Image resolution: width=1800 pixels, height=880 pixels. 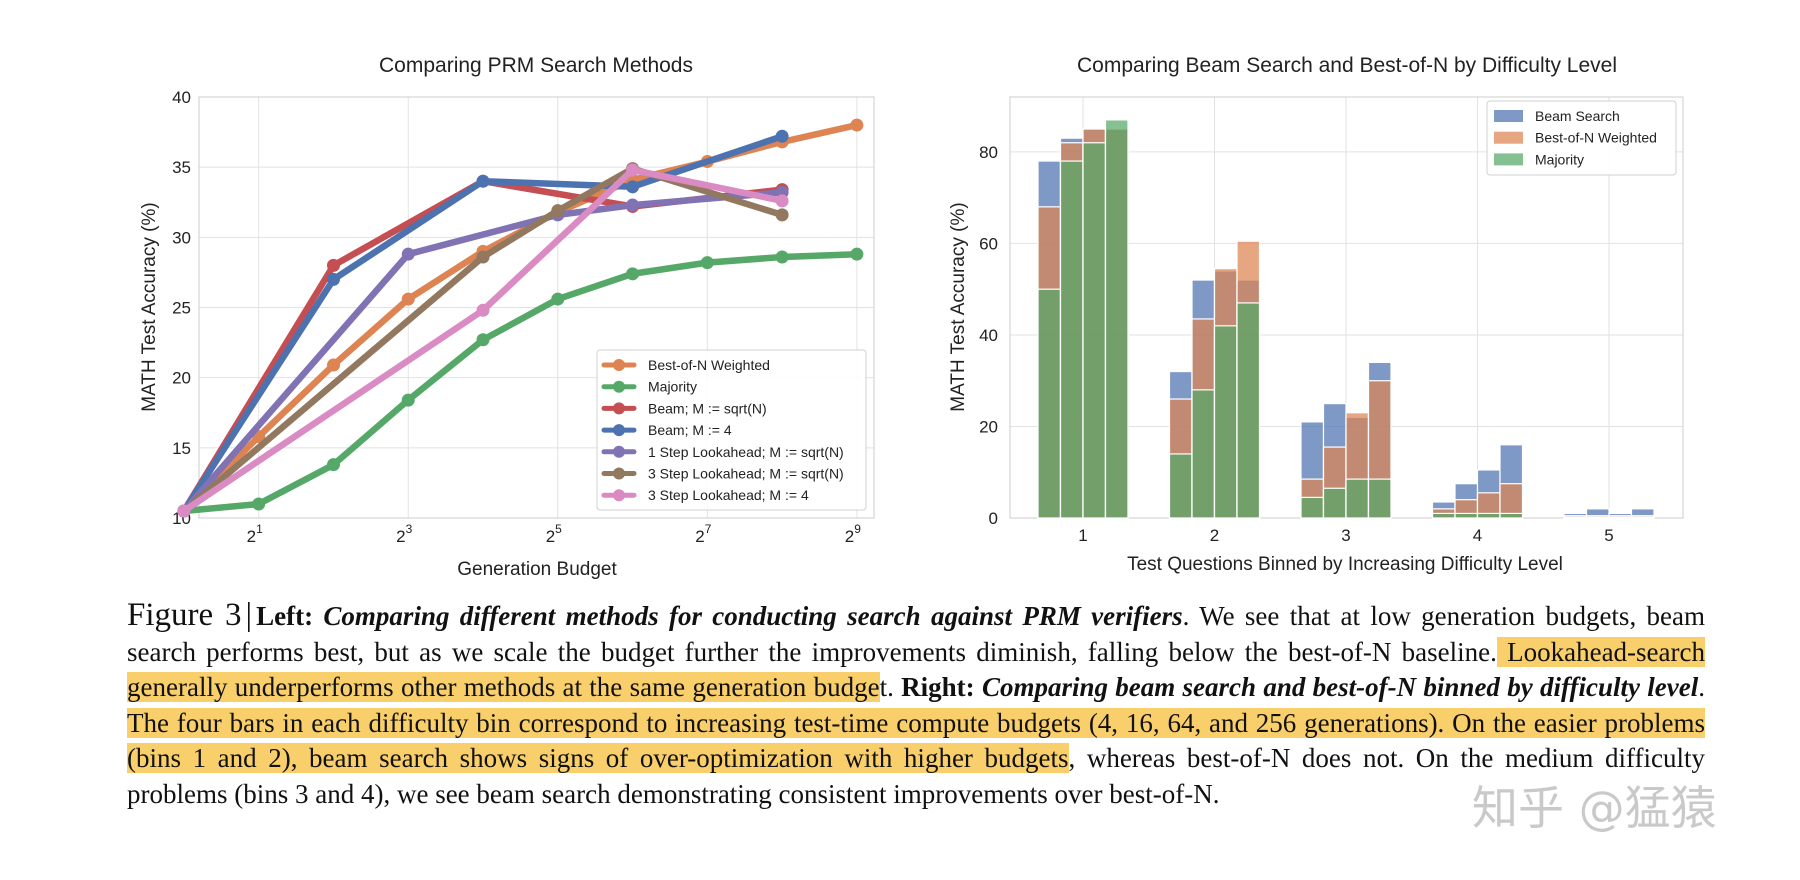 I want to click on right-y-tick-label: 60, so click(x=988, y=243).